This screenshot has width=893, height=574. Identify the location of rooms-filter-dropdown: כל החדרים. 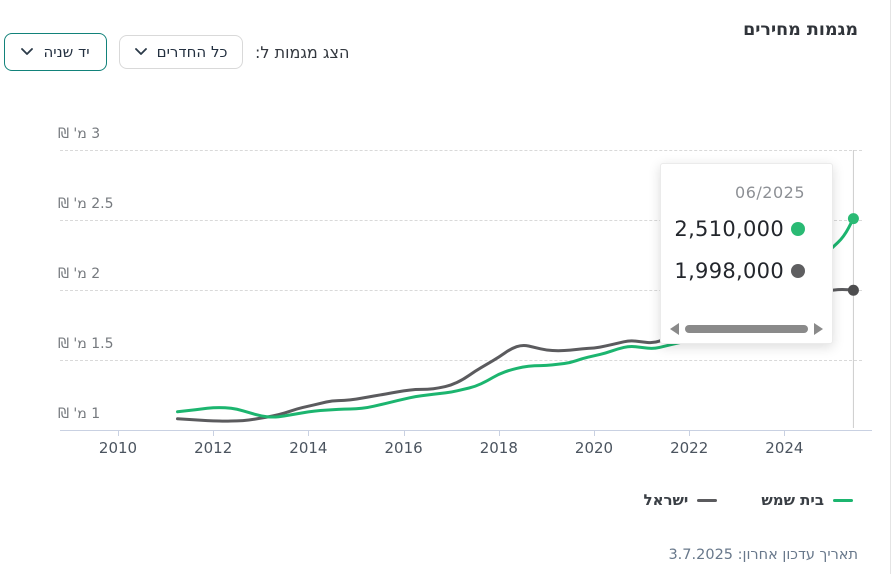
(181, 52).